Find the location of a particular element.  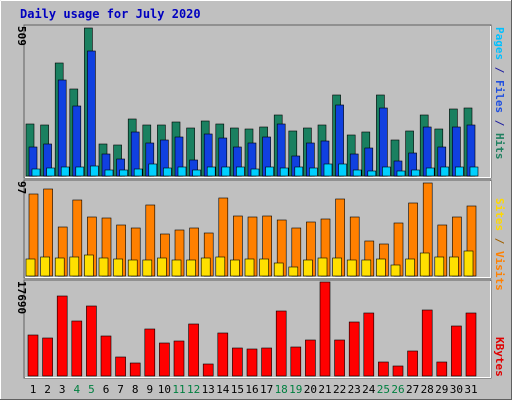

visits-ylabel-part-2: Visits is located at coordinates (499, 271).